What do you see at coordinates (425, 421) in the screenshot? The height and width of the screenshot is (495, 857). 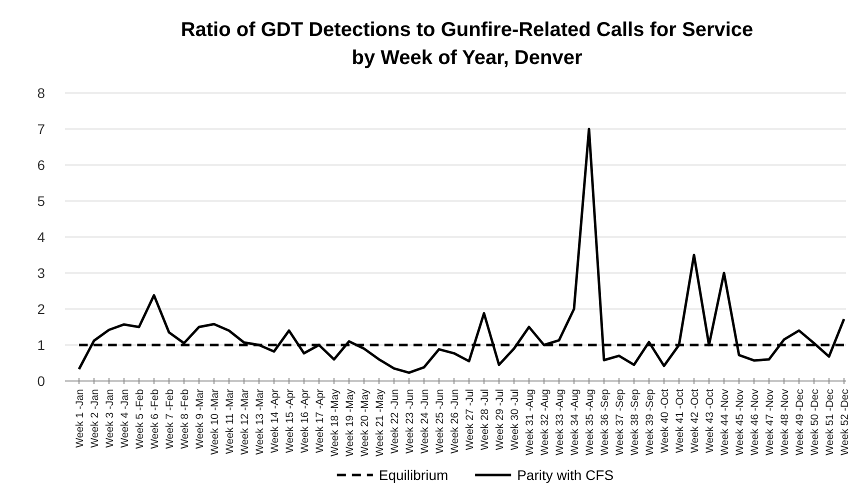 I see `x-tick-label: Week 24 -Jun` at bounding box center [425, 421].